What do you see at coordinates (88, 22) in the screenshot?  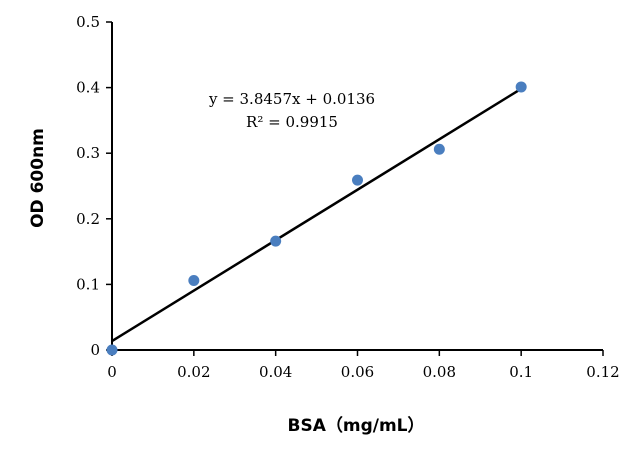 I see `y-tick-label: 0.5` at bounding box center [88, 22].